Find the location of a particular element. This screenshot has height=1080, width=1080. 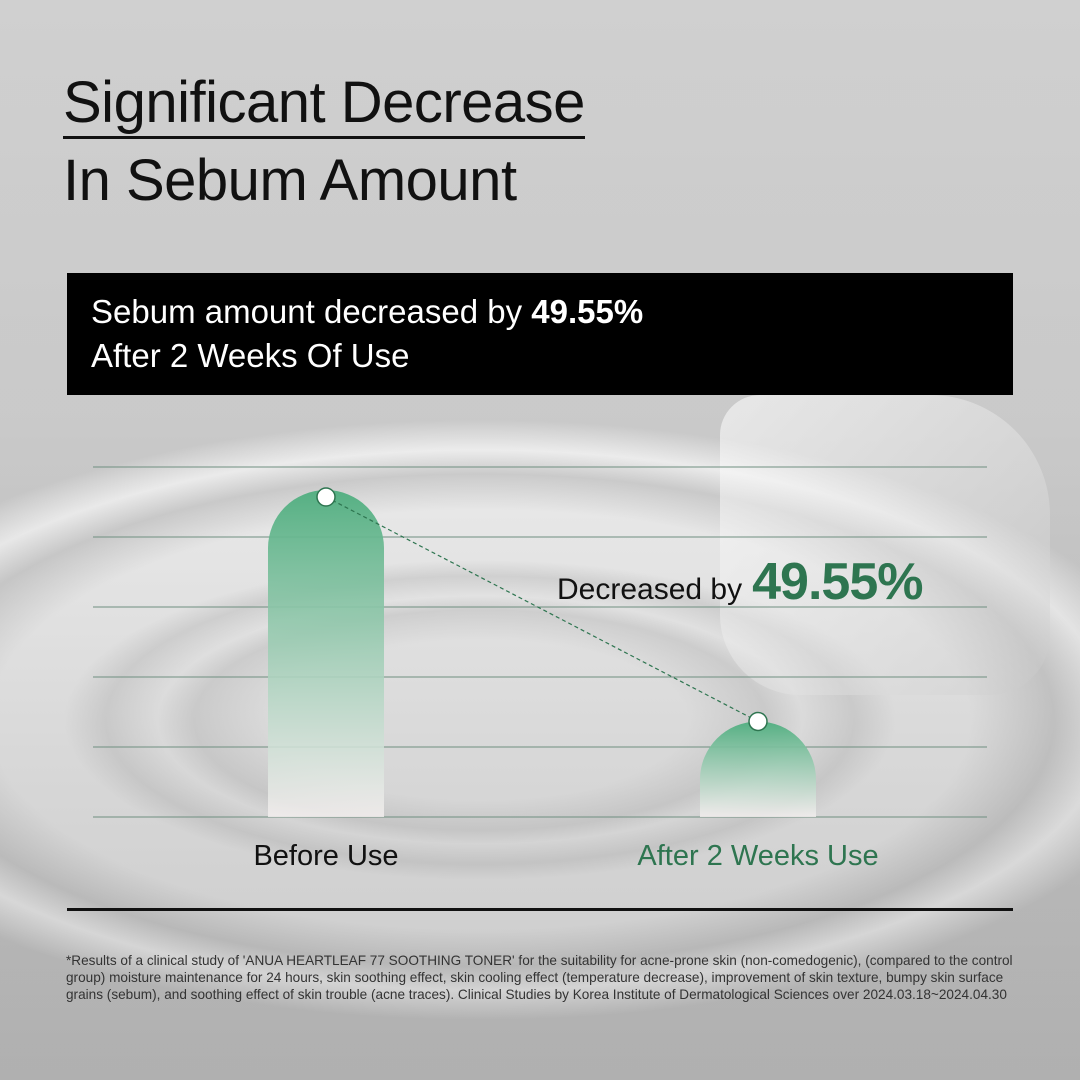

x-label-before: Before Use is located at coordinates (326, 856).